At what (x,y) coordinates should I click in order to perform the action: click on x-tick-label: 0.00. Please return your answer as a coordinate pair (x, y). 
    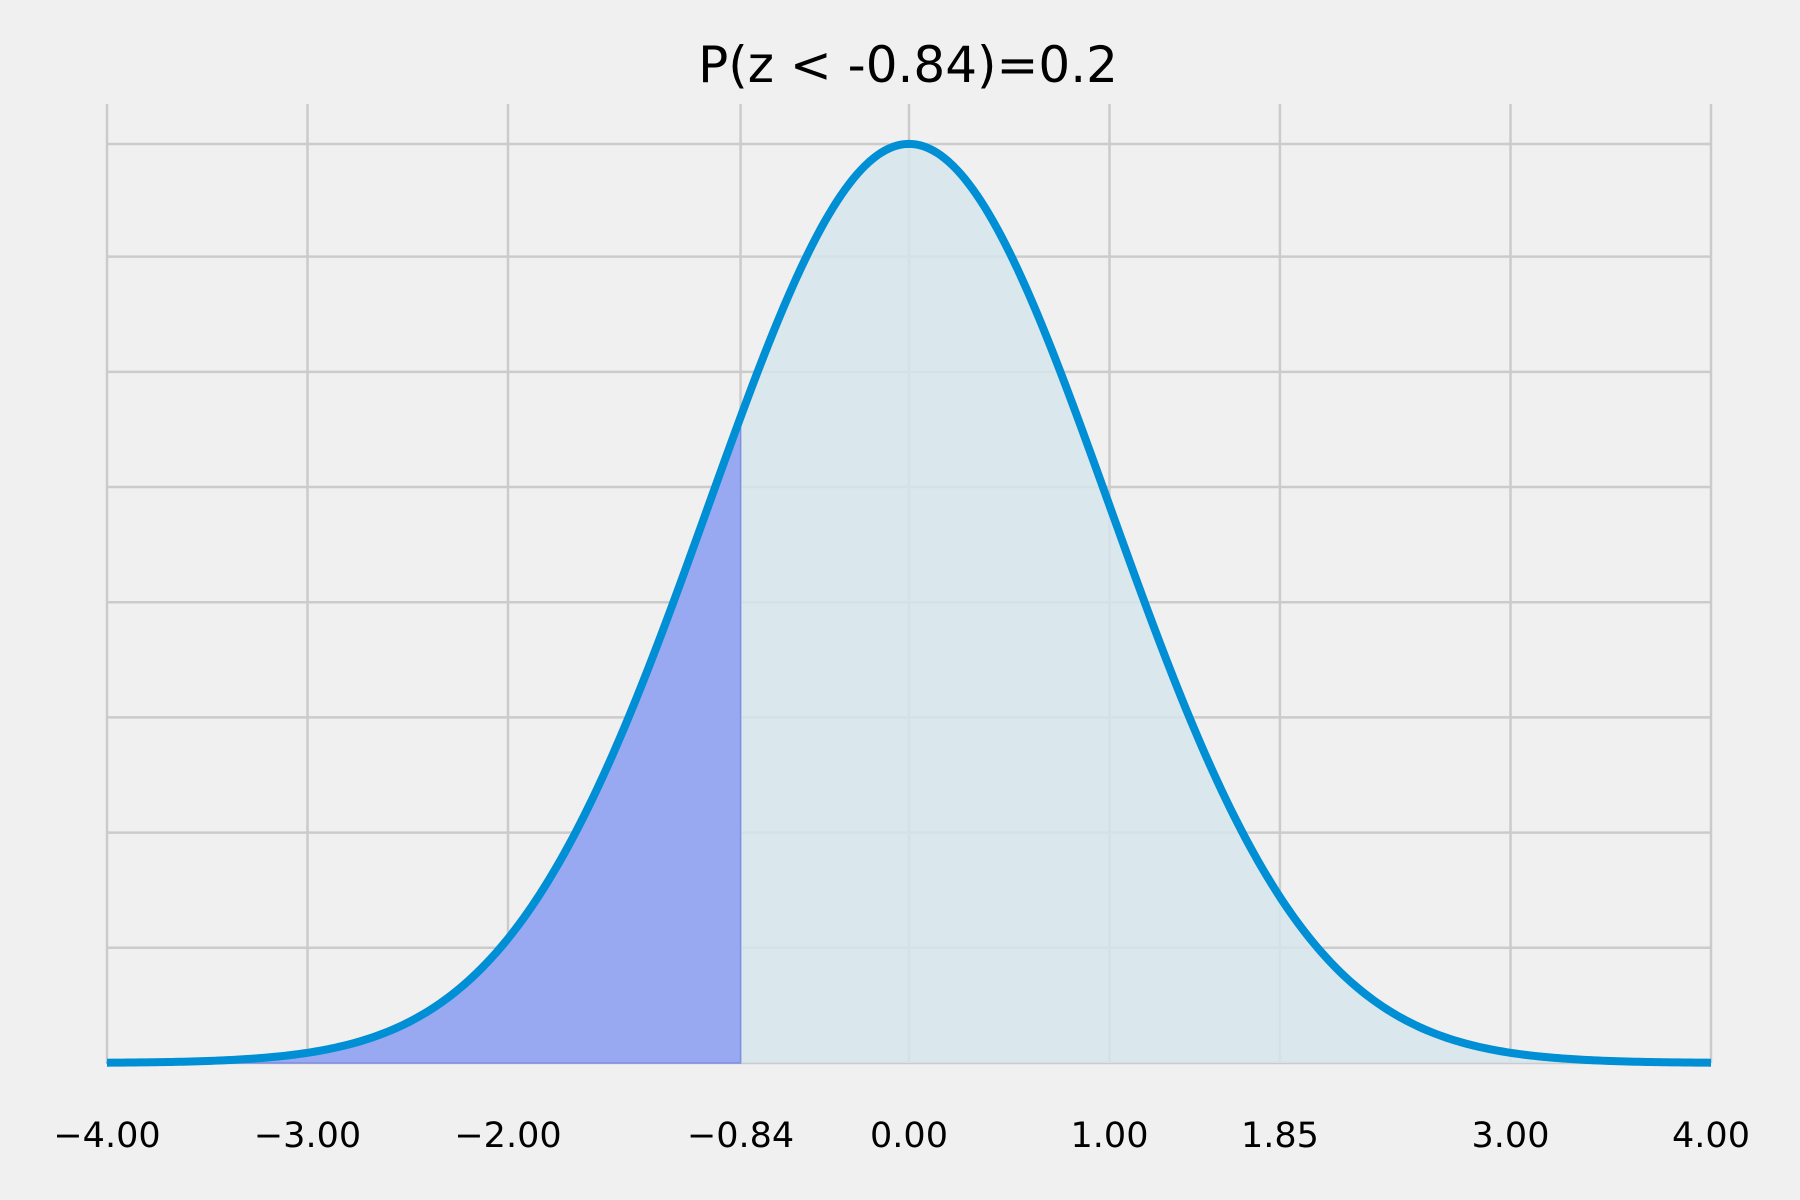
    Looking at the image, I should click on (909, 1136).